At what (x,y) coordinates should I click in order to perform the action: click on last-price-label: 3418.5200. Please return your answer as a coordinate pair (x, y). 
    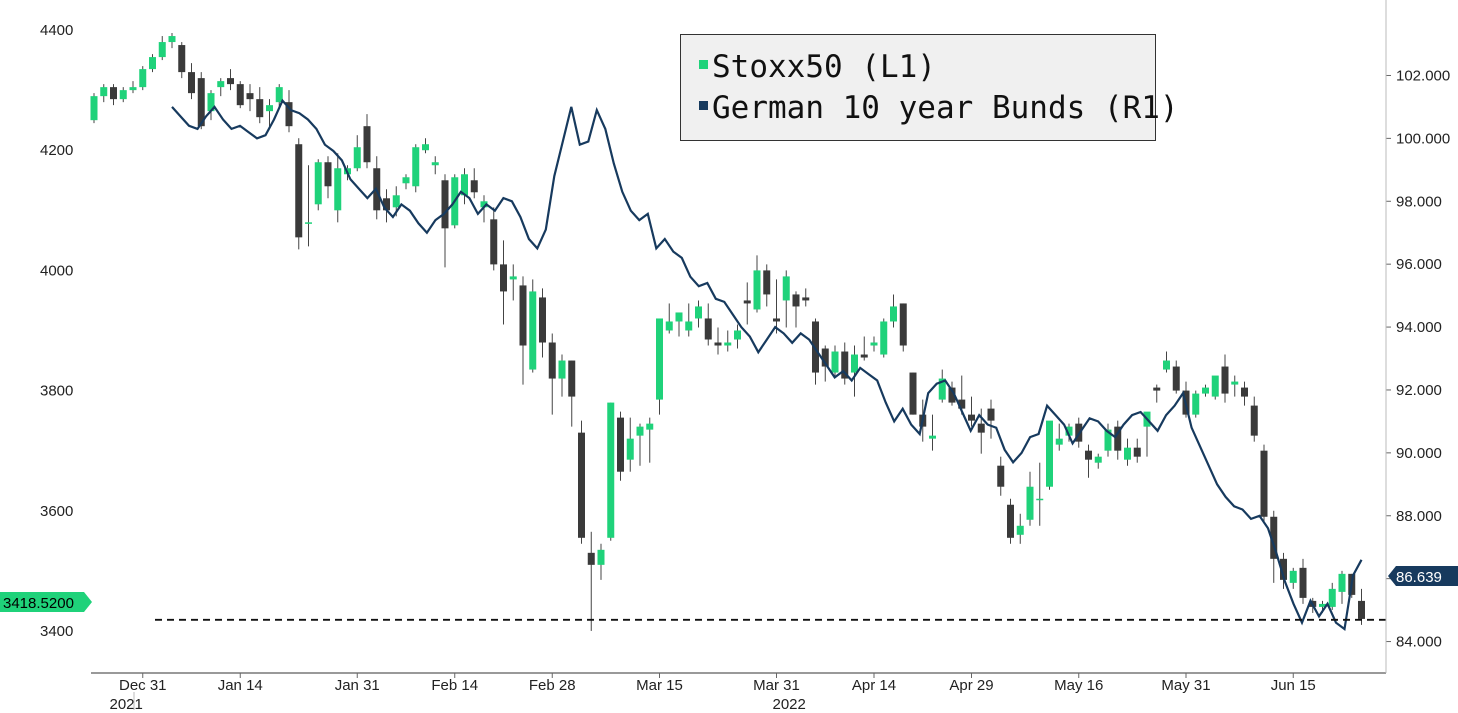
    Looking at the image, I should click on (38, 603).